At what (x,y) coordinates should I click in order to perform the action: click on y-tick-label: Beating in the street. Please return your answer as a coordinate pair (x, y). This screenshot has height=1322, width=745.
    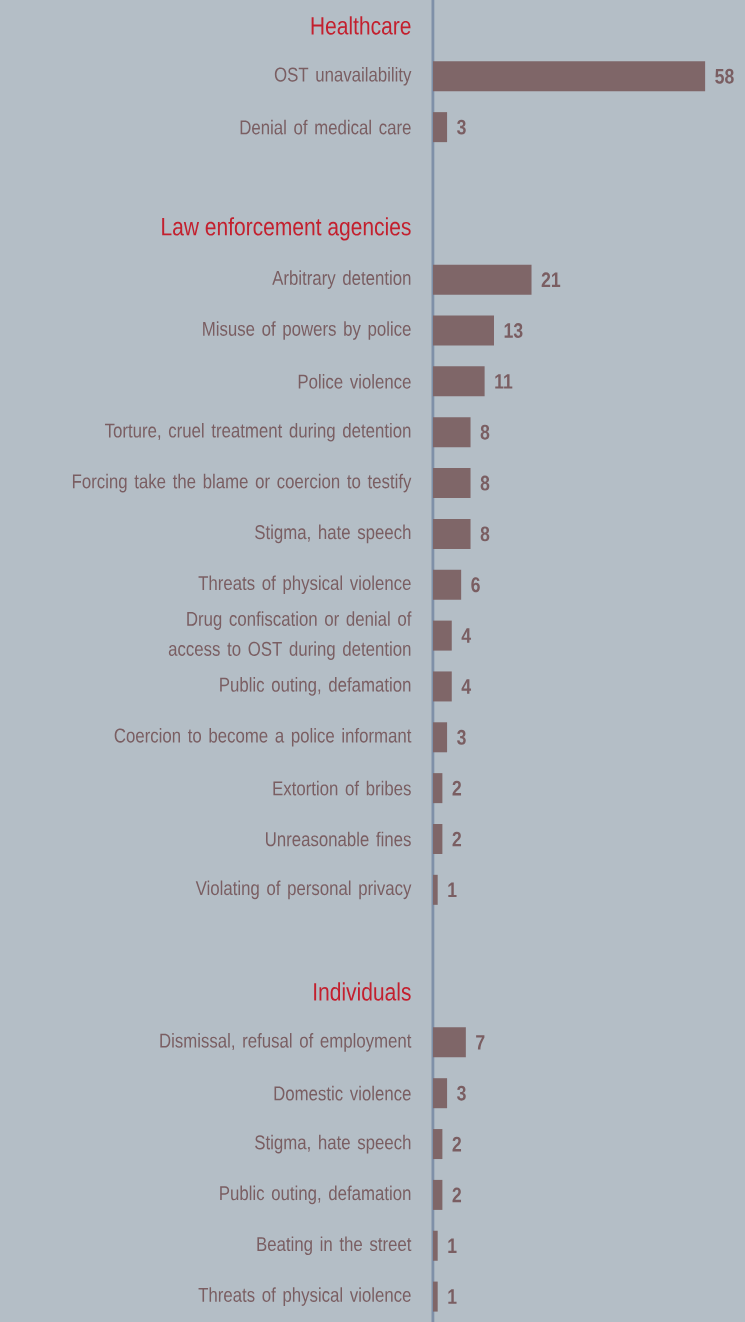
    Looking at the image, I should click on (334, 1246).